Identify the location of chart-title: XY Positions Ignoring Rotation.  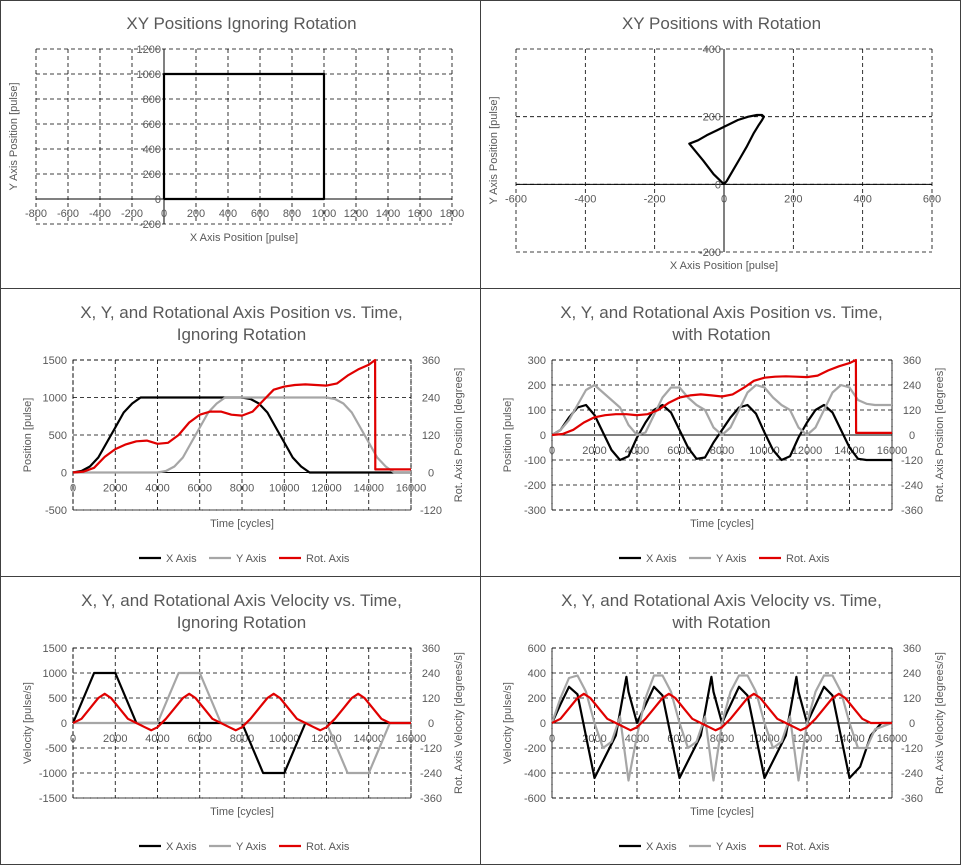
(241, 23).